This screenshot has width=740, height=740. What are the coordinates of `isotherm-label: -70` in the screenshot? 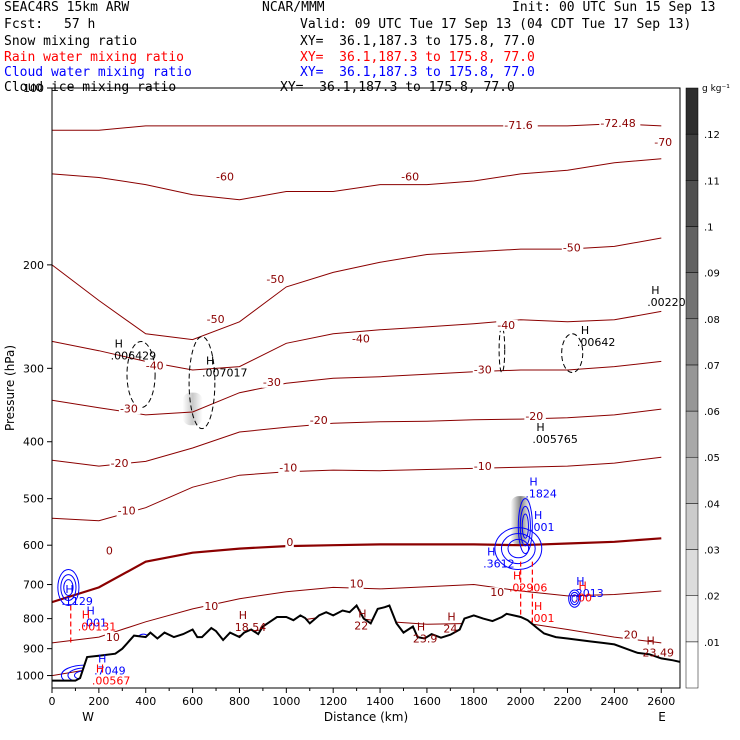 It's located at (663, 142).